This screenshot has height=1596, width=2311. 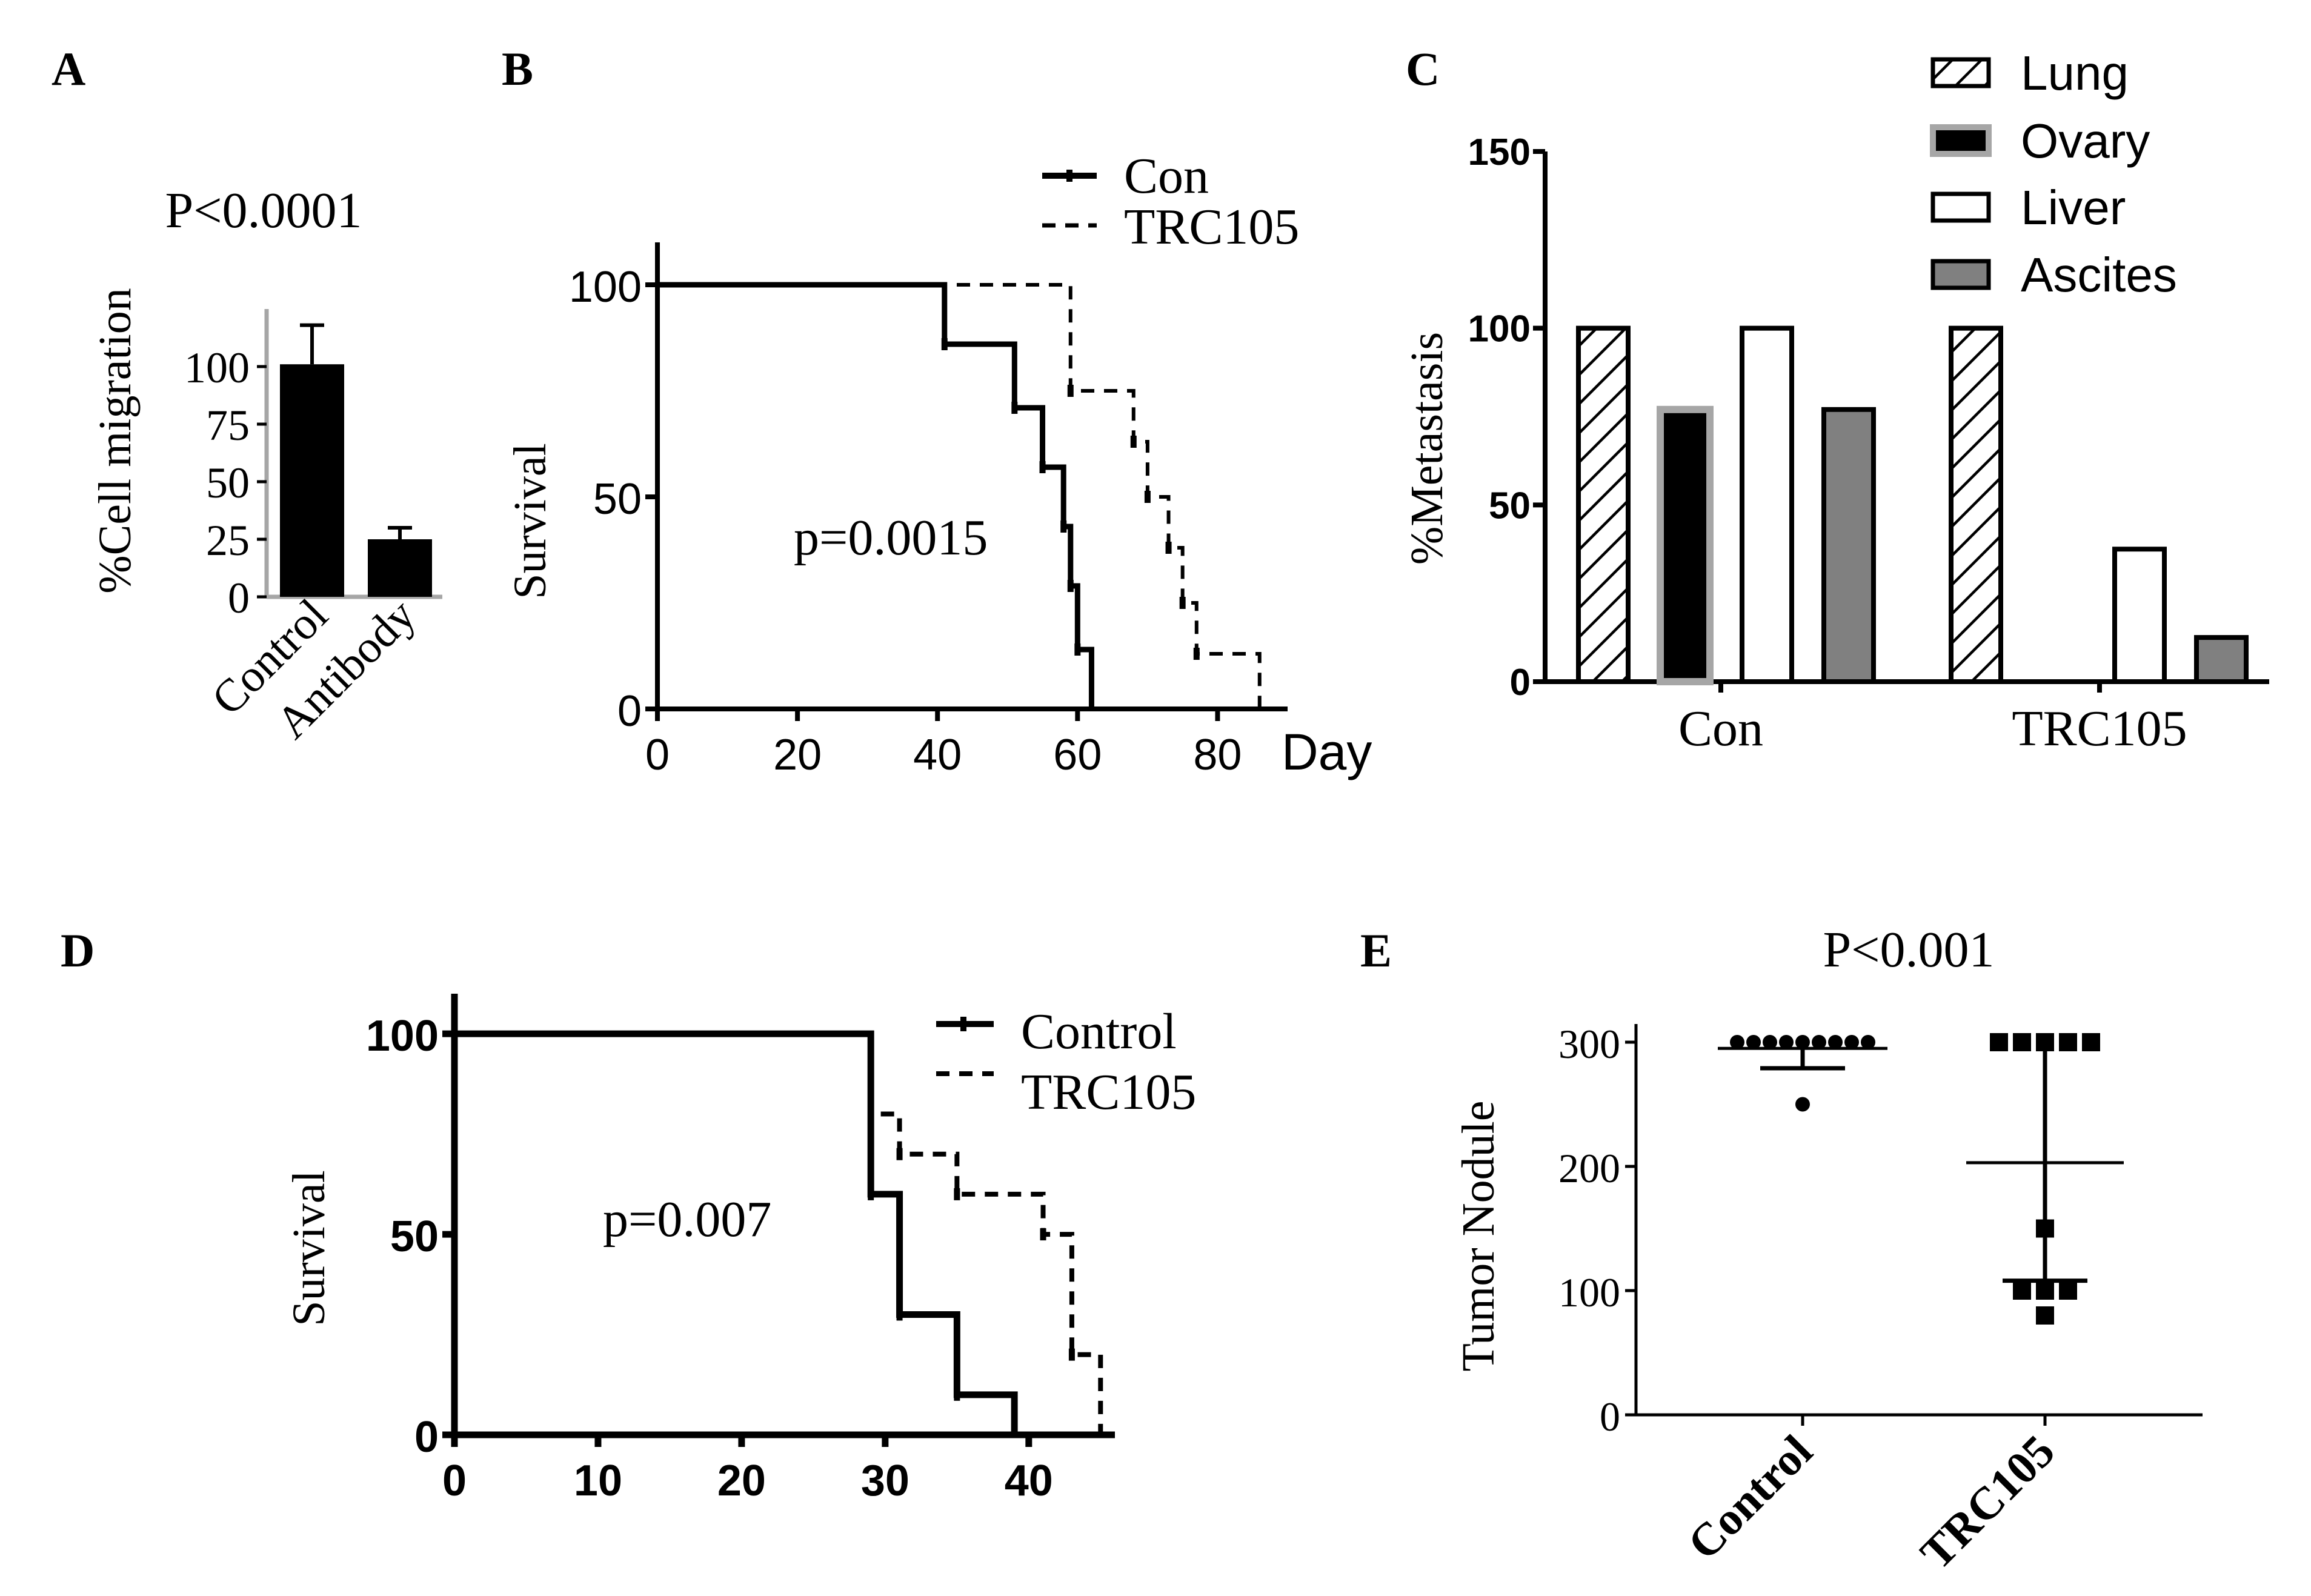 What do you see at coordinates (414, 1236) in the screenshot?
I see `panel-d-y-tick-label: 50` at bounding box center [414, 1236].